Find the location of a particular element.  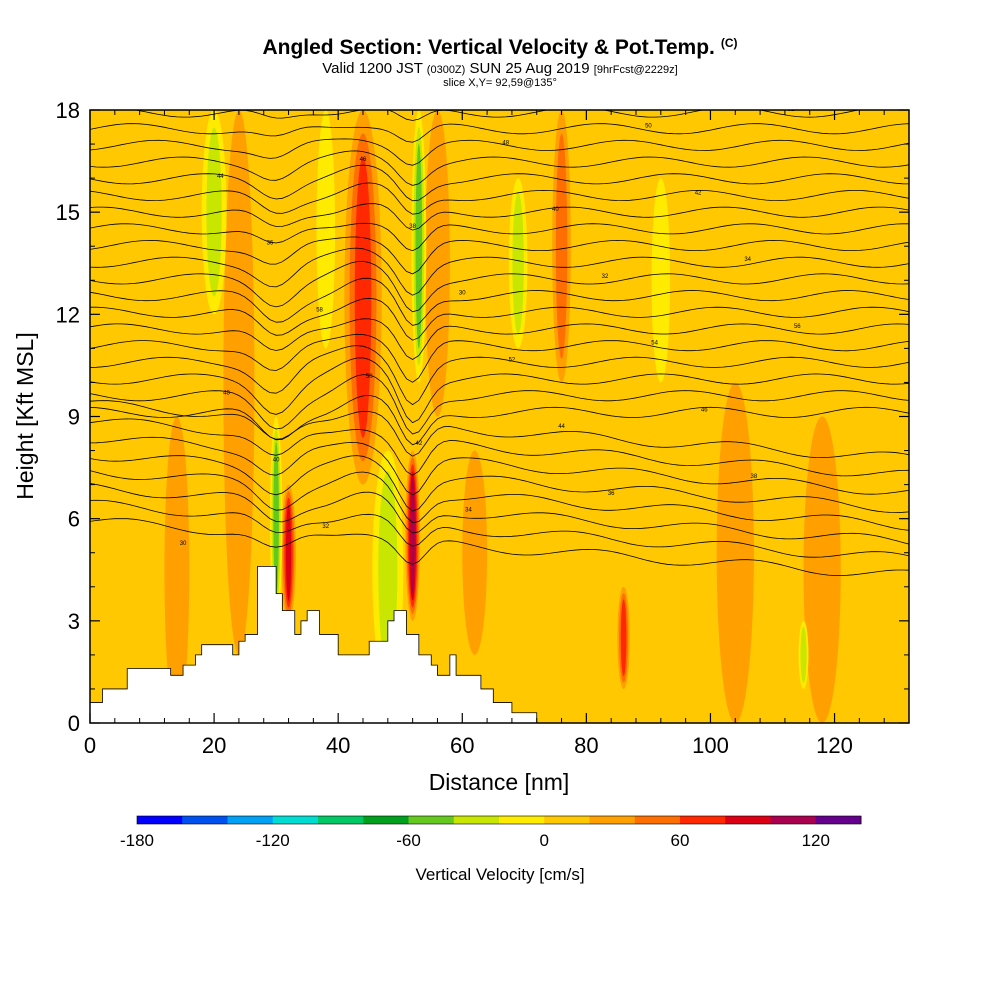

y-tick-label: 3 is located at coordinates (74, 621).